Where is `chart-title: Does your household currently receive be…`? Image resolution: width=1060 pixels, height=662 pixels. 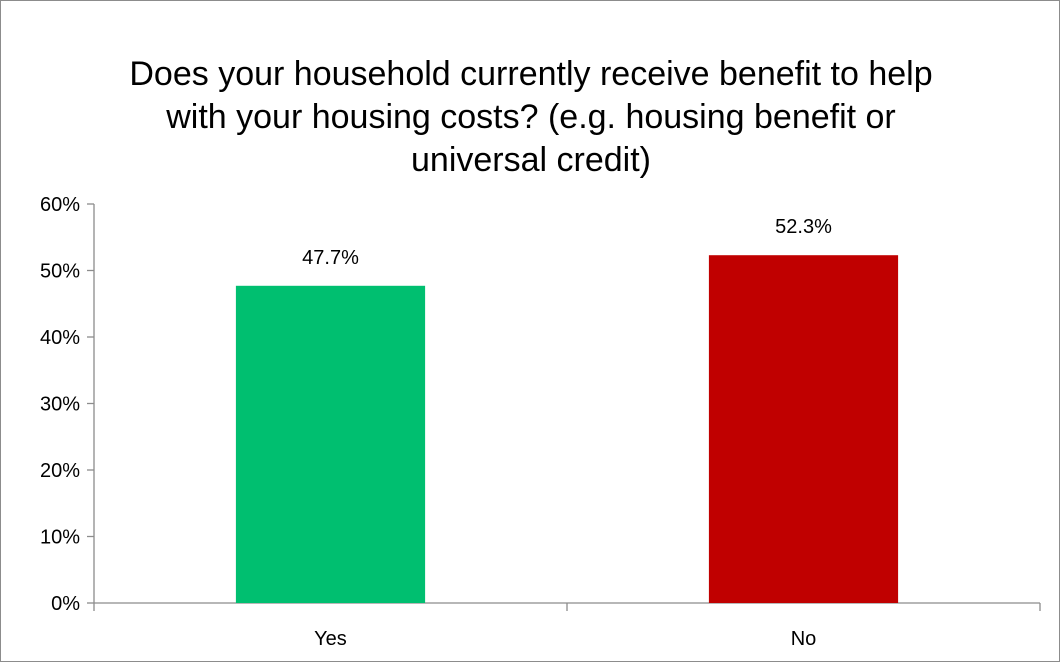 chart-title: Does your household currently receive be… is located at coordinates (531, 117).